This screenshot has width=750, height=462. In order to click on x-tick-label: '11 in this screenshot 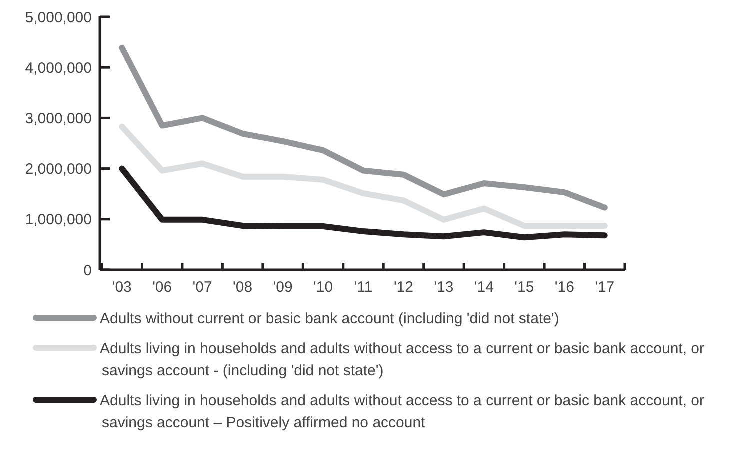, I will do `click(363, 287)`.